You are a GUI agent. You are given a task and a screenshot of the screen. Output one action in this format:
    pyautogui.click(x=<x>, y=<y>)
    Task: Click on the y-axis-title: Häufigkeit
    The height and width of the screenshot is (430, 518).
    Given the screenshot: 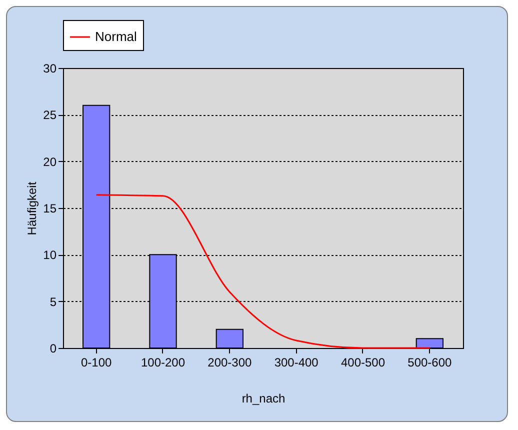 What is the action you would take?
    pyautogui.click(x=32, y=208)
    